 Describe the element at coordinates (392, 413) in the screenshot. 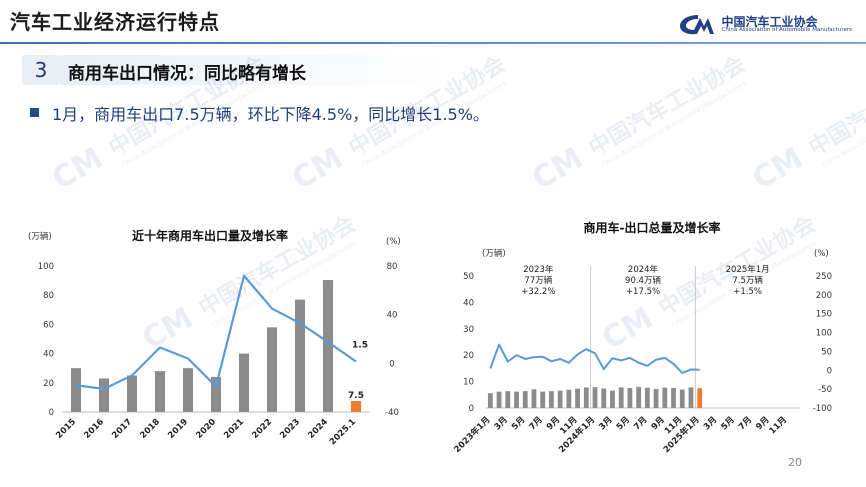

I see `y2-tick-label: -40` at that location.